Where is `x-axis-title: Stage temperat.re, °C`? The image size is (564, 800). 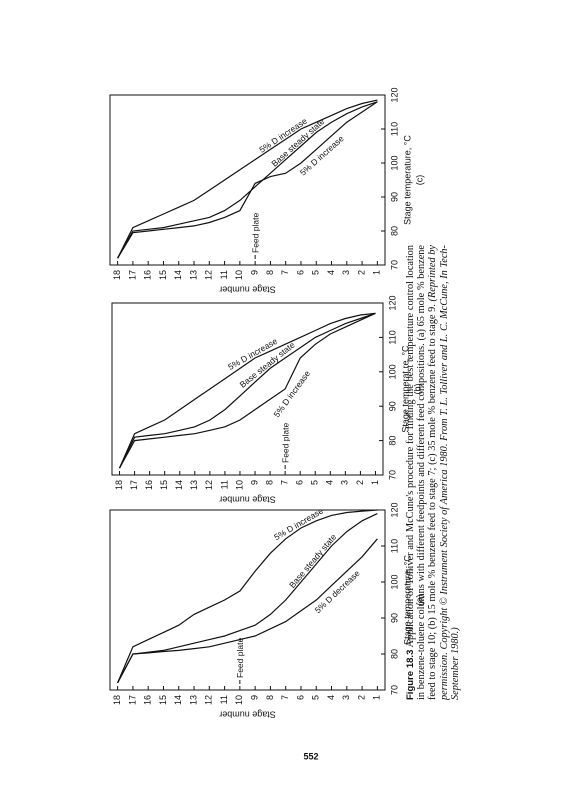
x-axis-title: Stage temperat.re, °C is located at coordinates (405, 389).